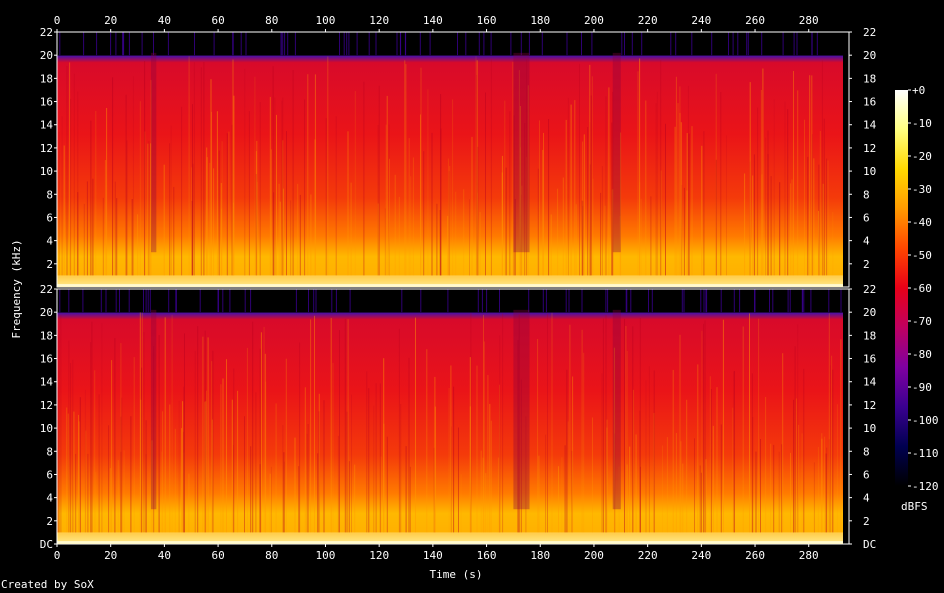 Image resolution: width=944 pixels, height=593 pixels. I want to click on low-band, so click(450, 280).